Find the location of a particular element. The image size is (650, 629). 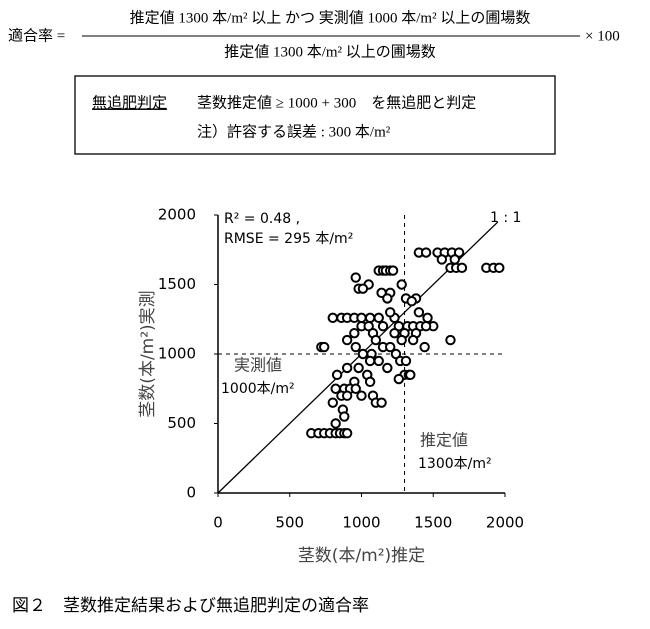

x-tick-label: 0 is located at coordinates (218, 523).